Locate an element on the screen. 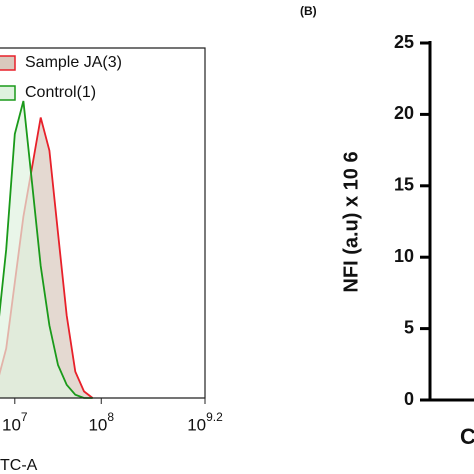 The image size is (474, 474). histogram-line is located at coordinates (46, 249).